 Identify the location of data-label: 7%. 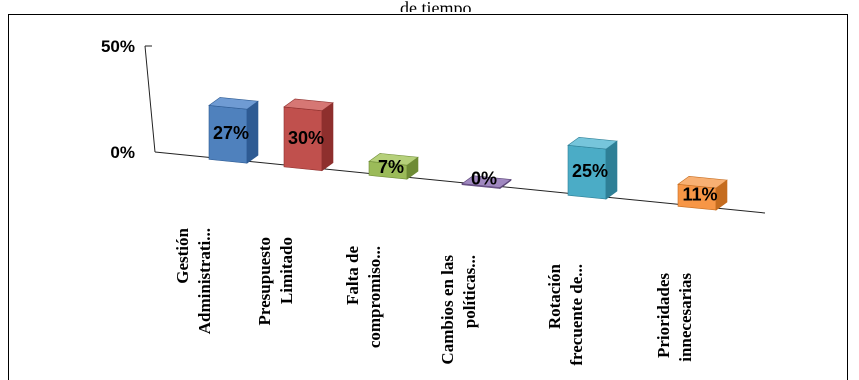
(391, 167).